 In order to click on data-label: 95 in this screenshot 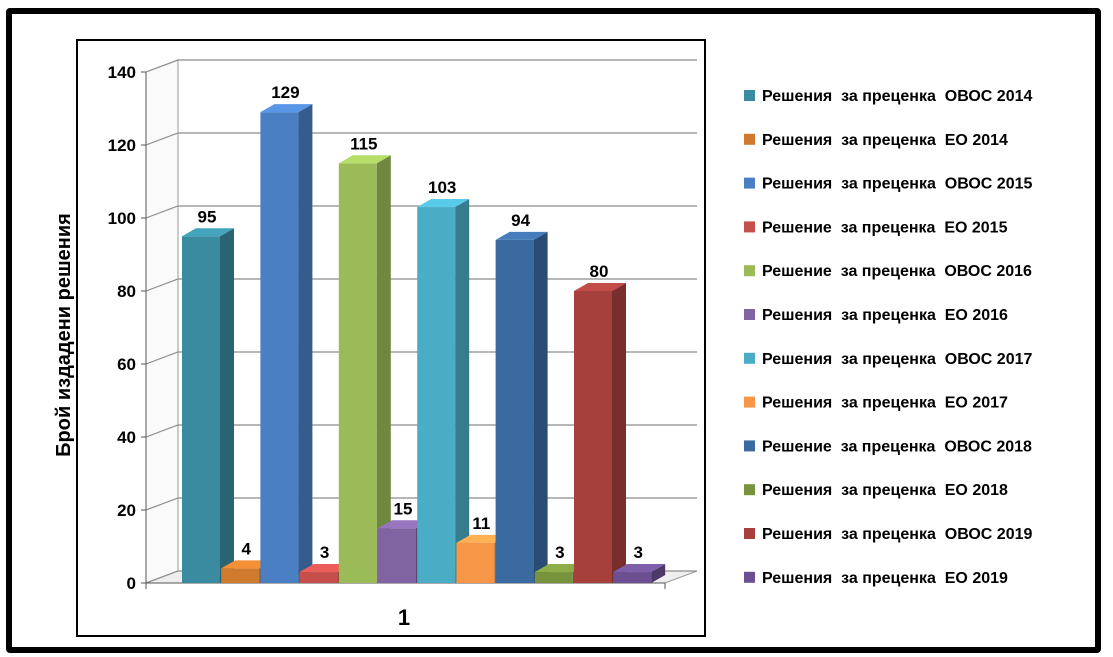, I will do `click(207, 216)`.